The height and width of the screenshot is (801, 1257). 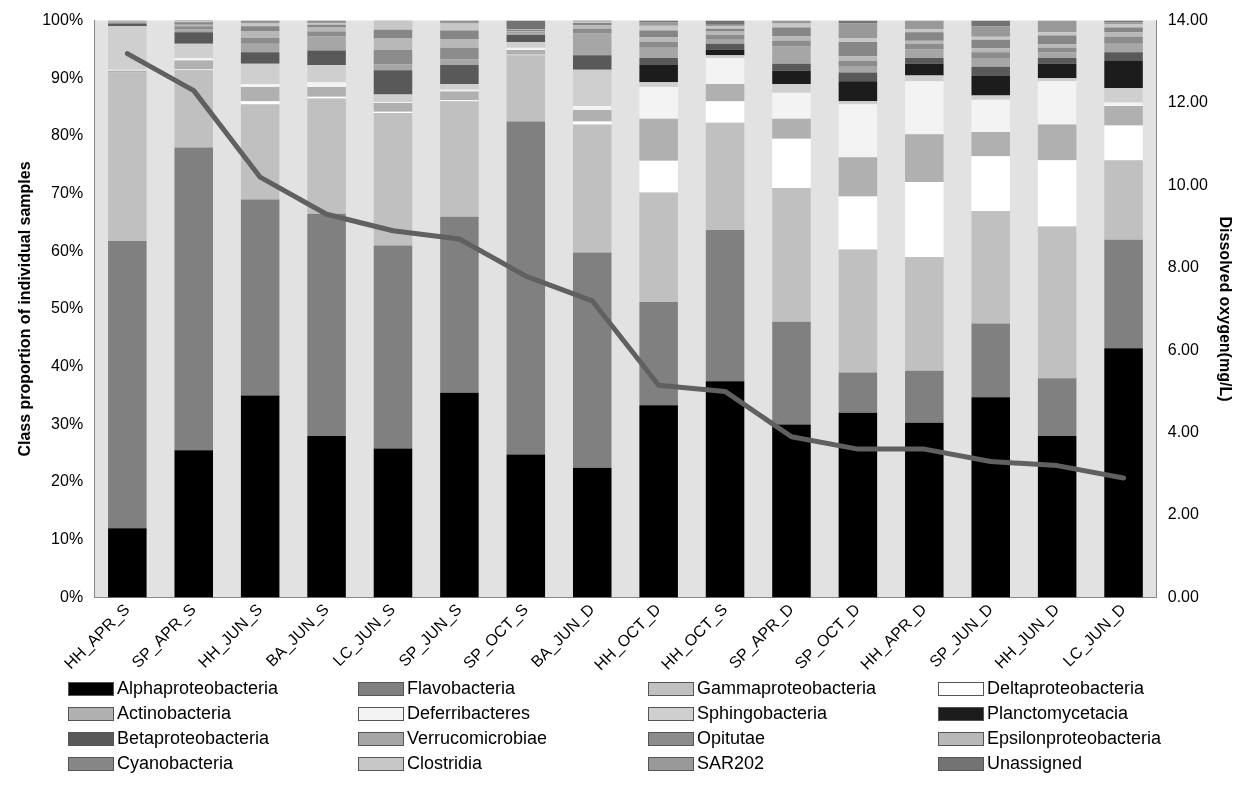 What do you see at coordinates (1058, 713) in the screenshot?
I see `legend-label: Planctomycetacia` at bounding box center [1058, 713].